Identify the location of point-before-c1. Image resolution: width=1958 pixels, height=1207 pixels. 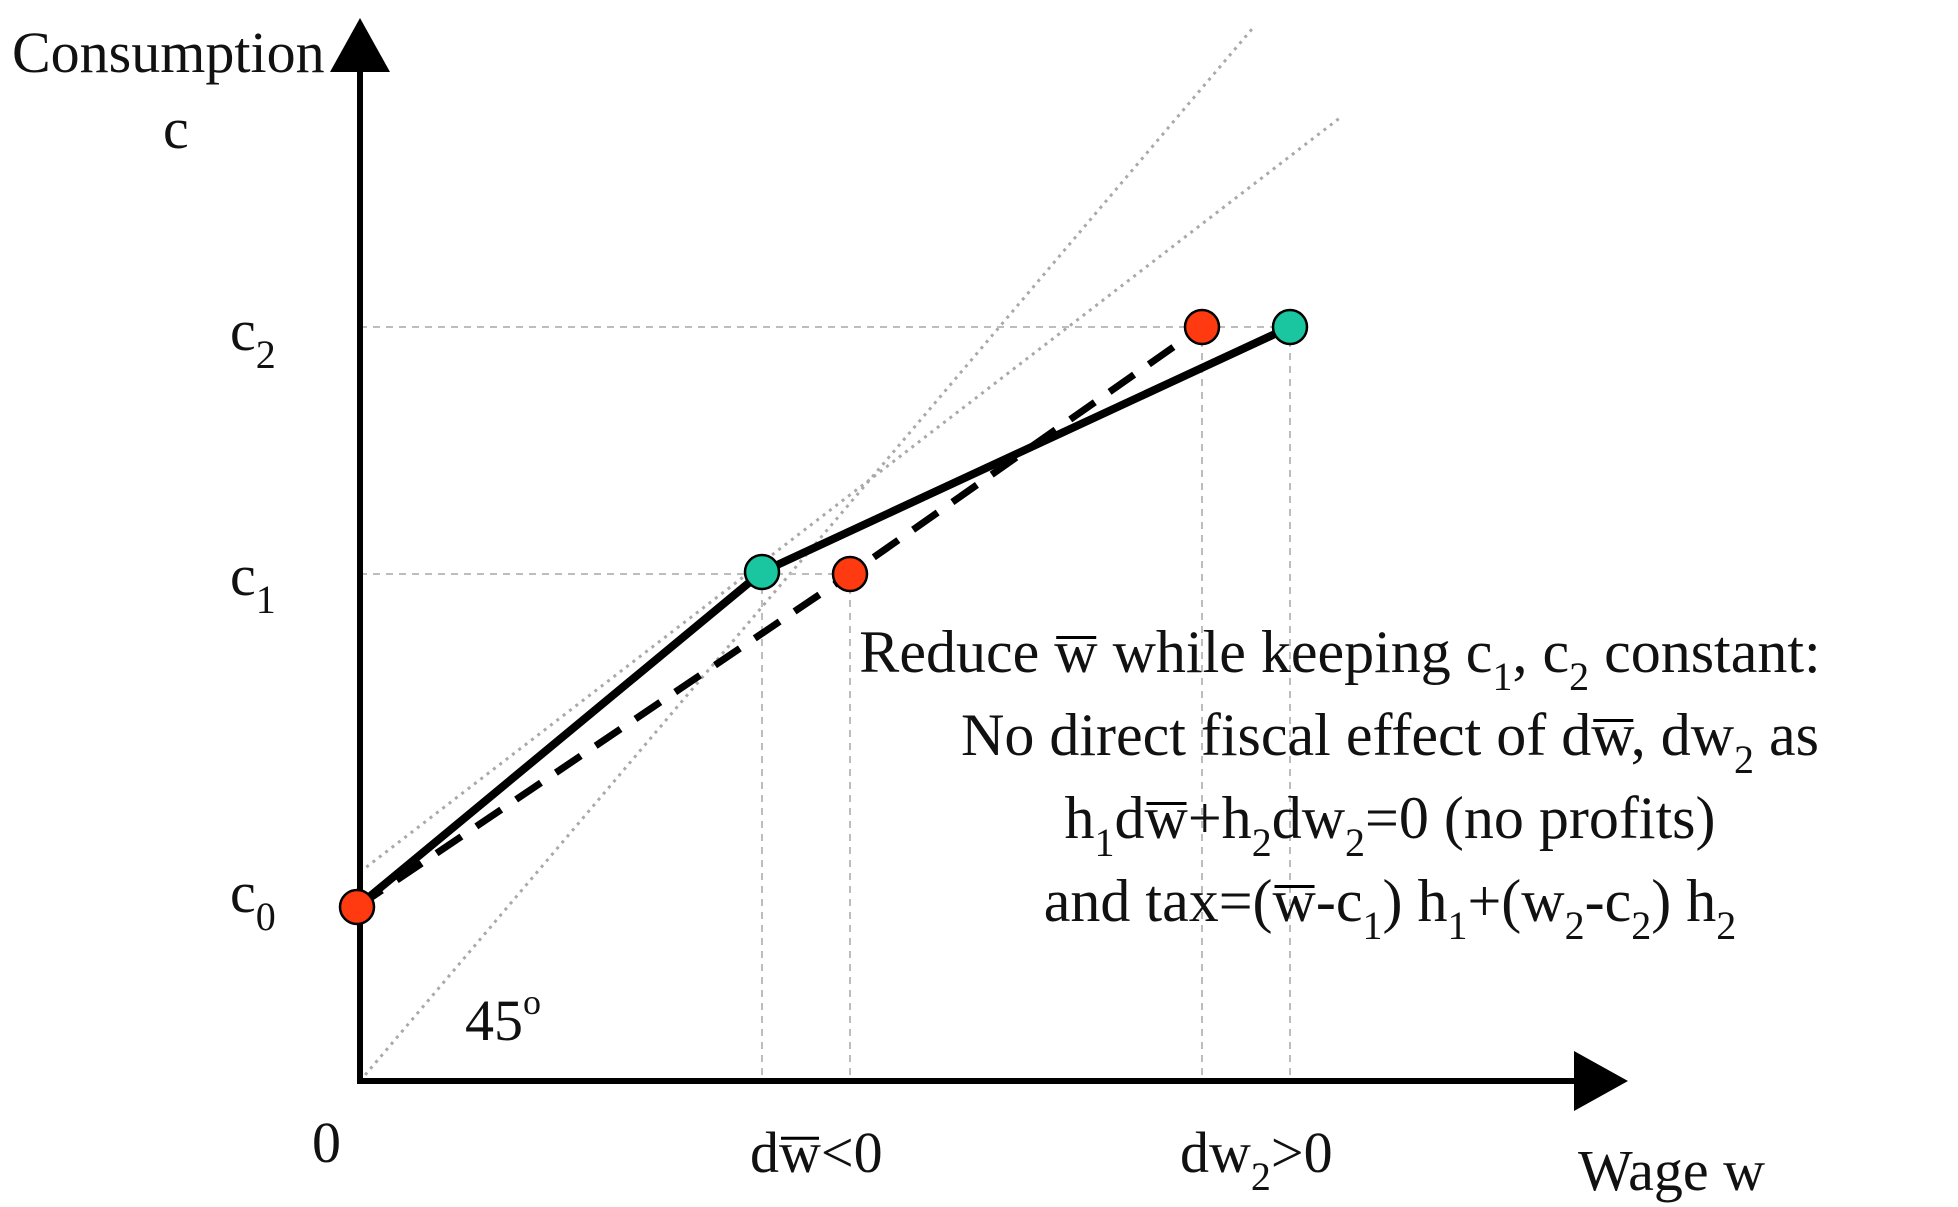
(762, 572).